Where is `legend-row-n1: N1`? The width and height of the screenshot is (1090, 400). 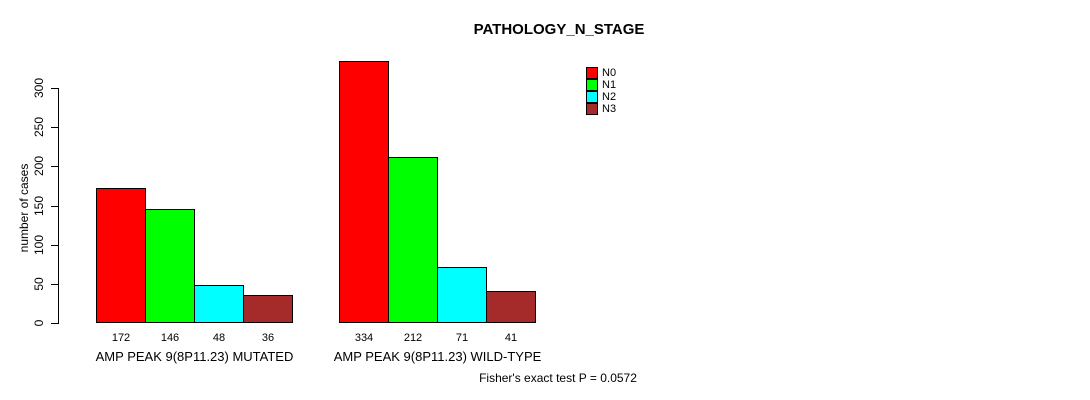 legend-row-n1: N1 is located at coordinates (601, 85).